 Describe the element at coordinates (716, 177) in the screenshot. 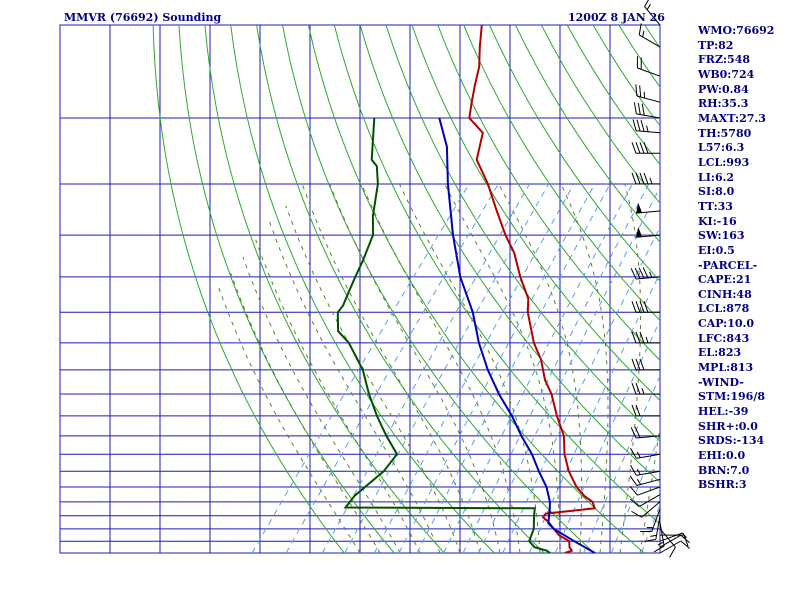

I see `index-value: LI:6.2` at that location.